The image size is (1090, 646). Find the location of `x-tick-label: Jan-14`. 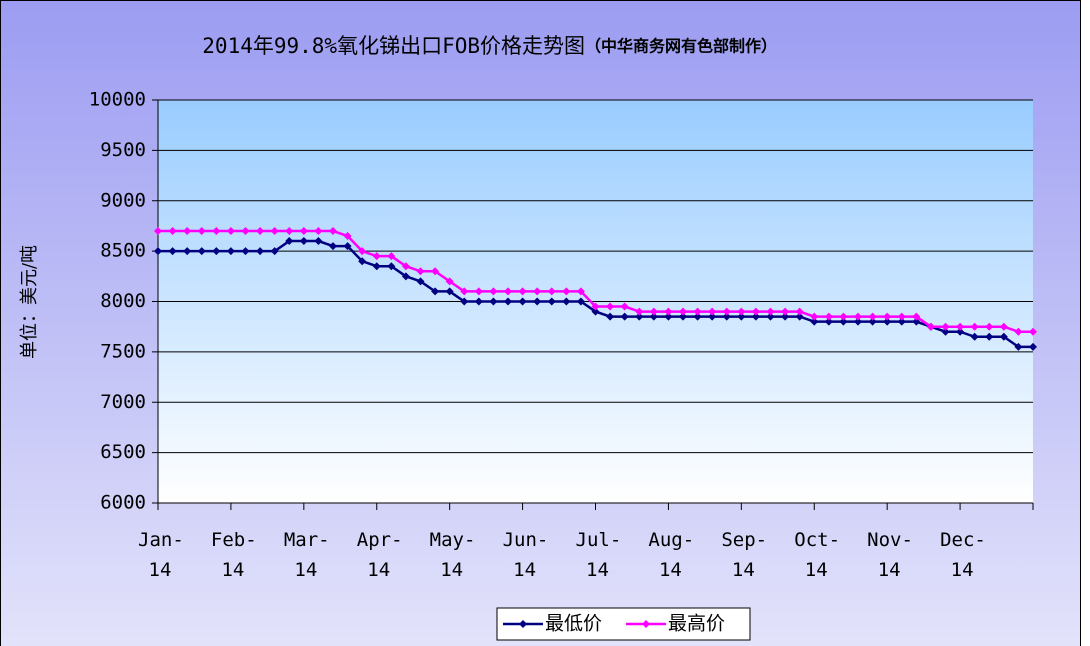

x-tick-label: Jan-14 is located at coordinates (161, 555).